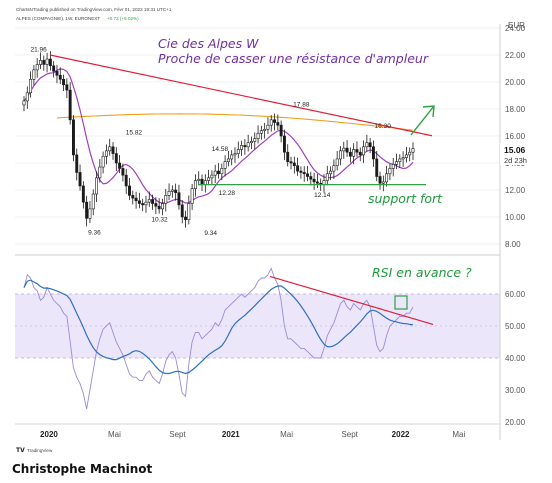  What do you see at coordinates (301, 105) in the screenshot?
I see `price-level-label: 17.88` at bounding box center [301, 105].